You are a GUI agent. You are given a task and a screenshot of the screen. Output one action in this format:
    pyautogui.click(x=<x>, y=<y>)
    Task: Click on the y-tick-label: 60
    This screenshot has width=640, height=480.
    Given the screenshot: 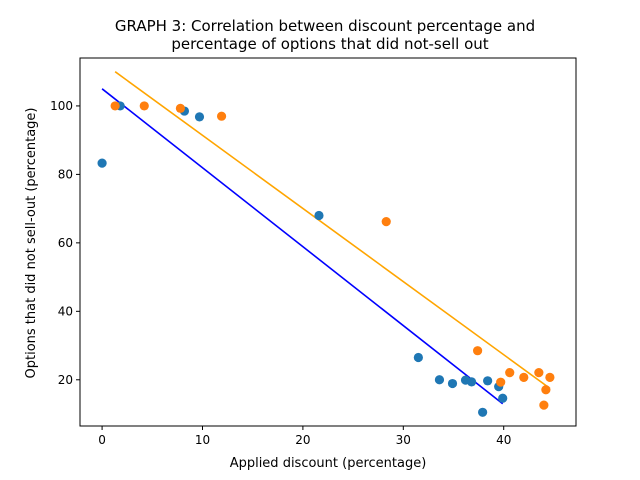 What is the action you would take?
    pyautogui.click(x=65, y=243)
    